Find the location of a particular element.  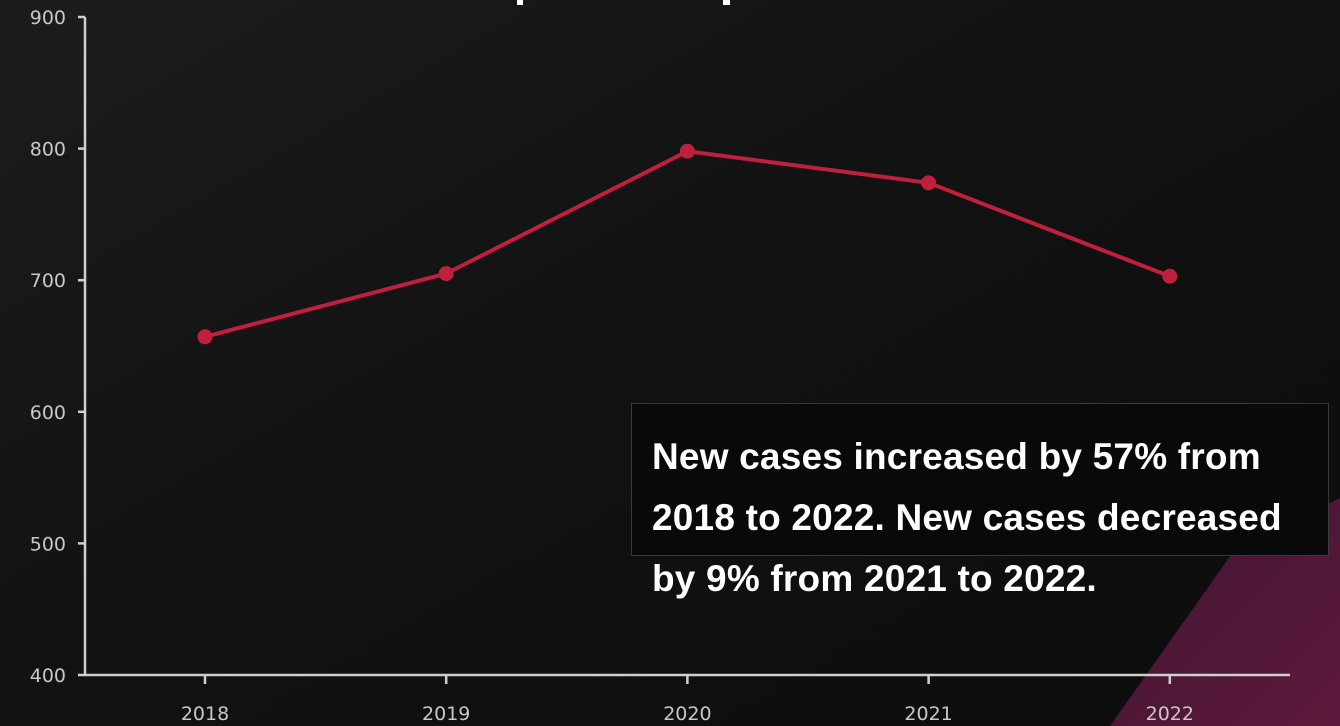

y-tick-label: 400 is located at coordinates (48, 676).